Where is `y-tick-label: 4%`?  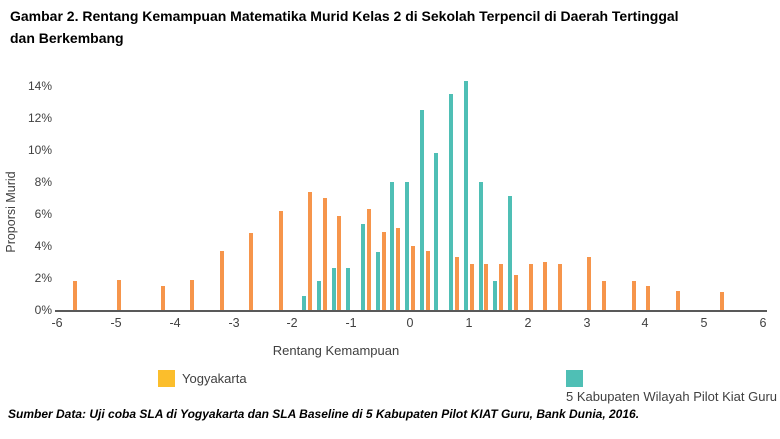
y-tick-label: 4% is located at coordinates (43, 246).